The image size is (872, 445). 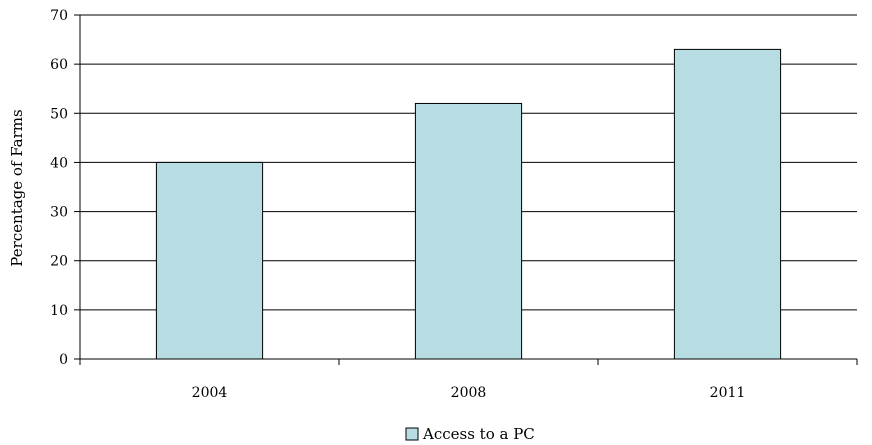 I want to click on legend-swatch, so click(x=412, y=434).